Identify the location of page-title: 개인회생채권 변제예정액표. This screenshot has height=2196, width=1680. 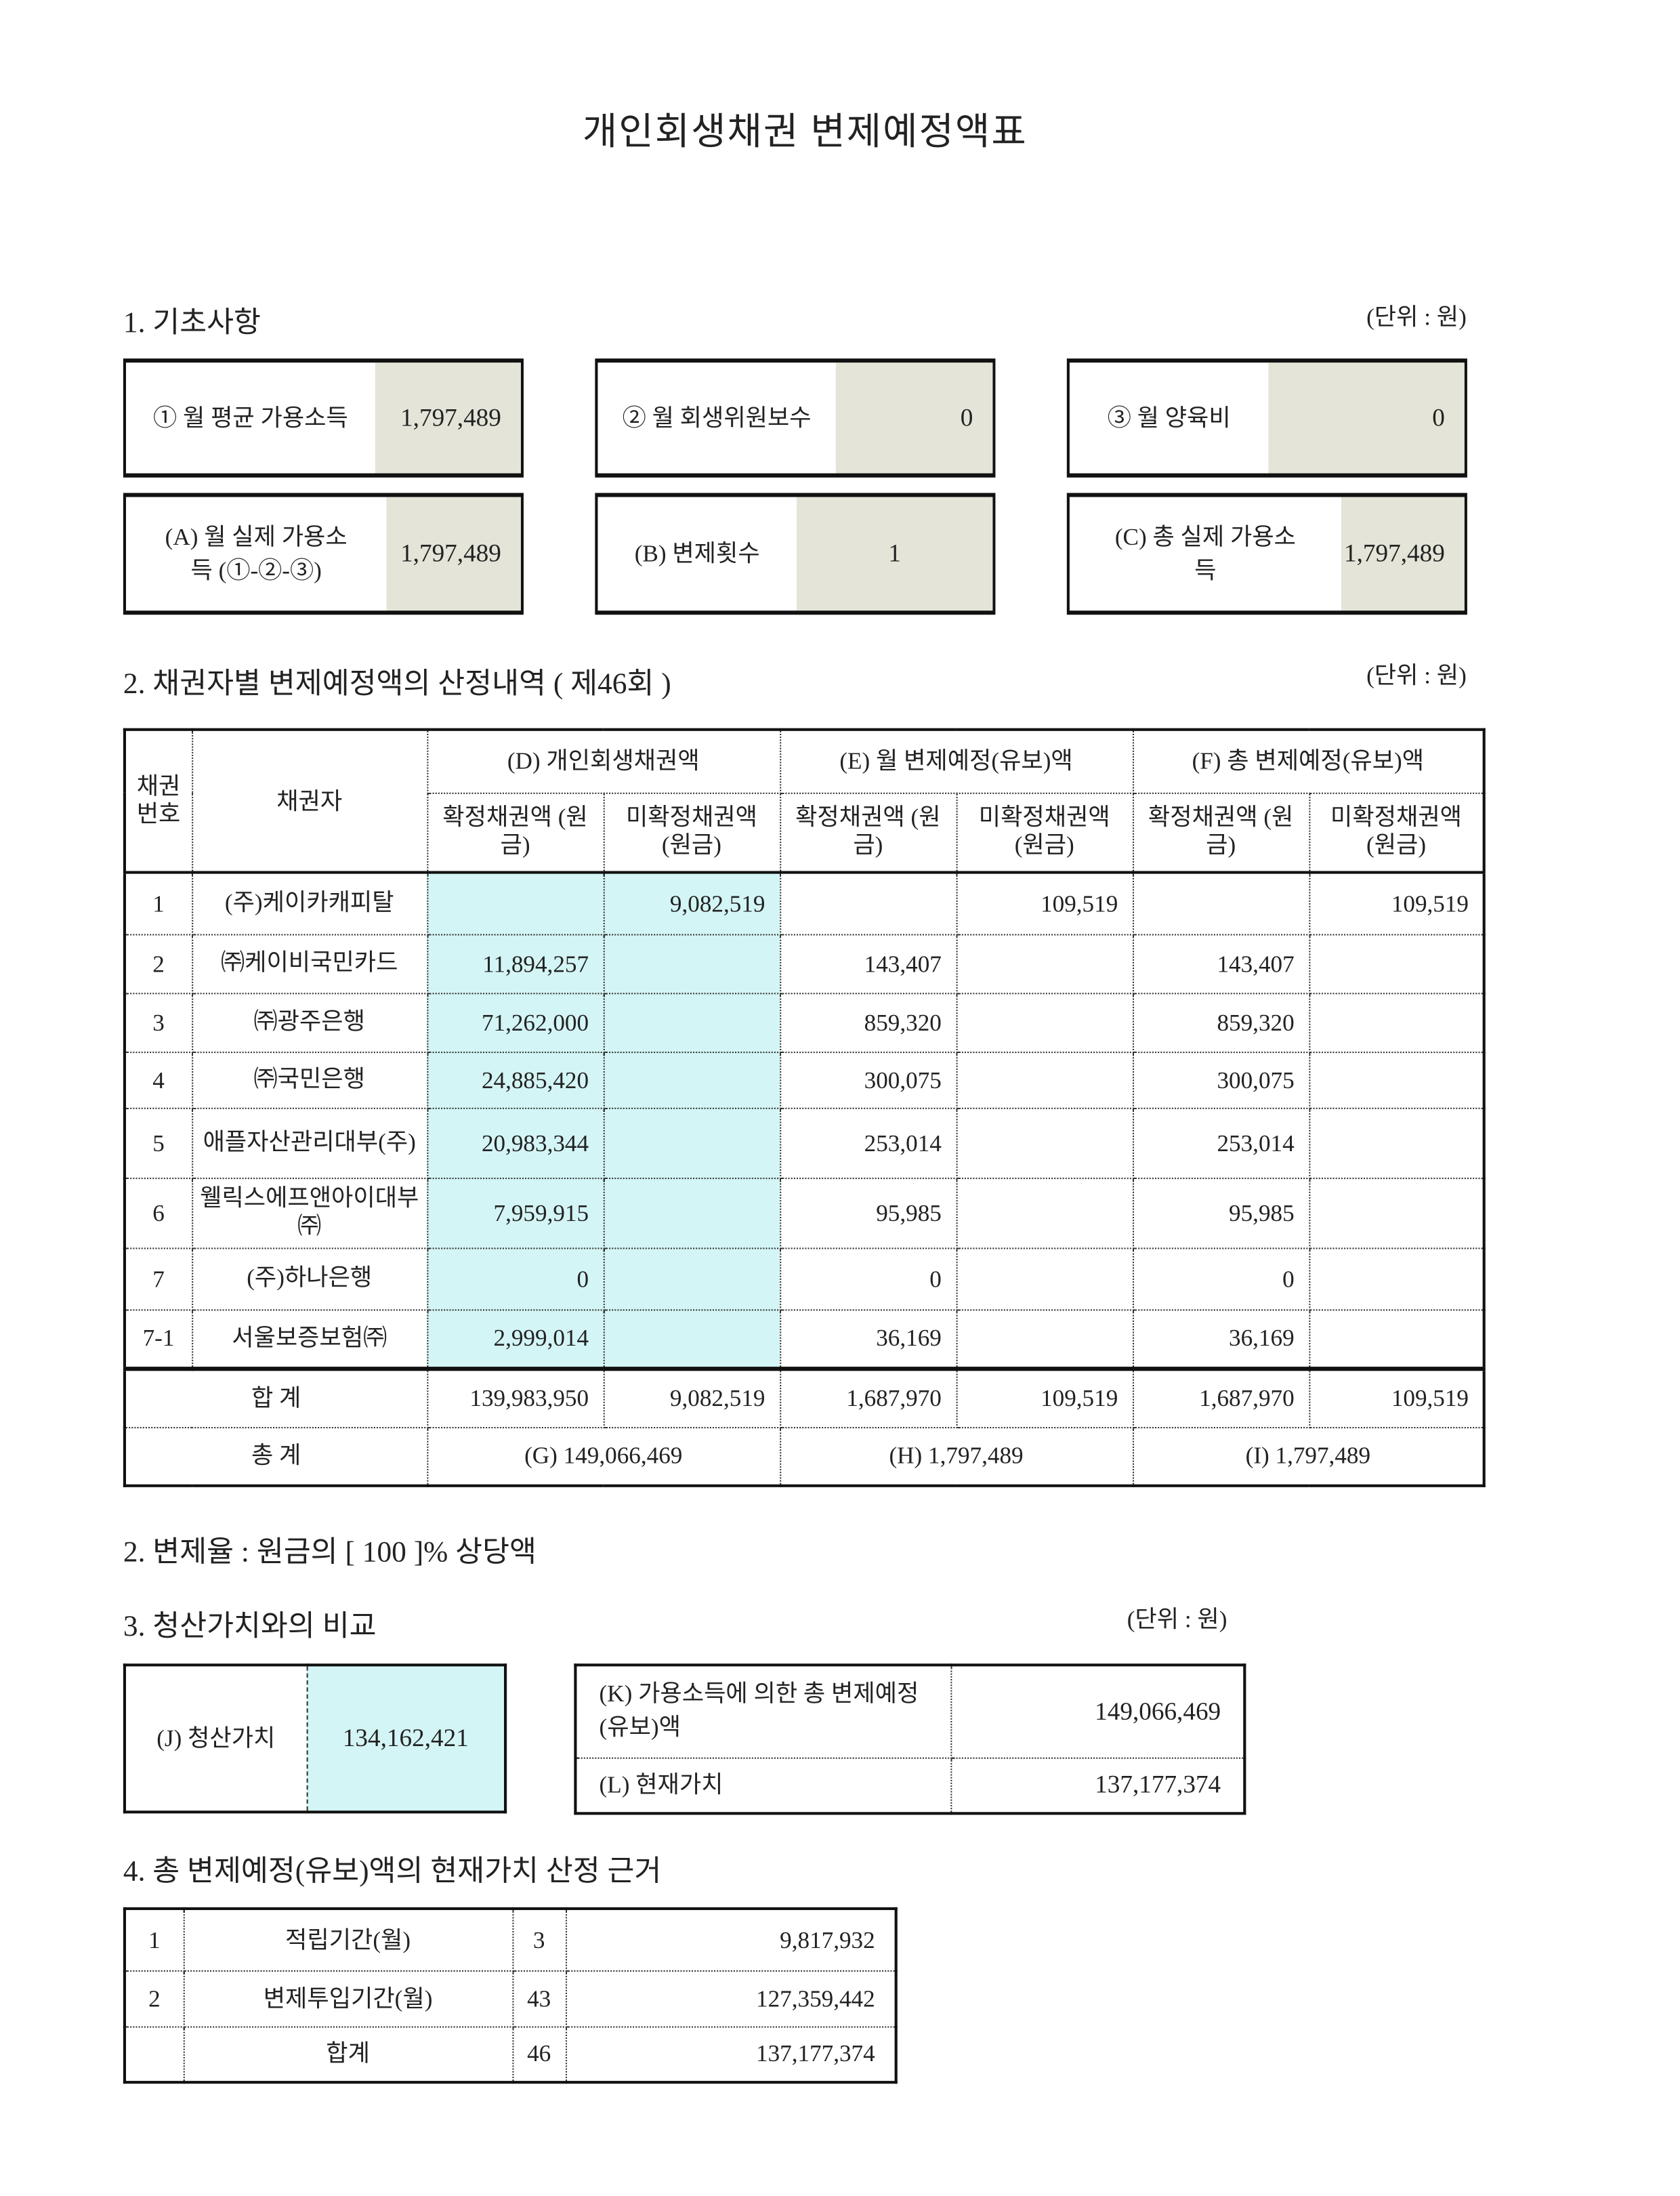
(805, 131).